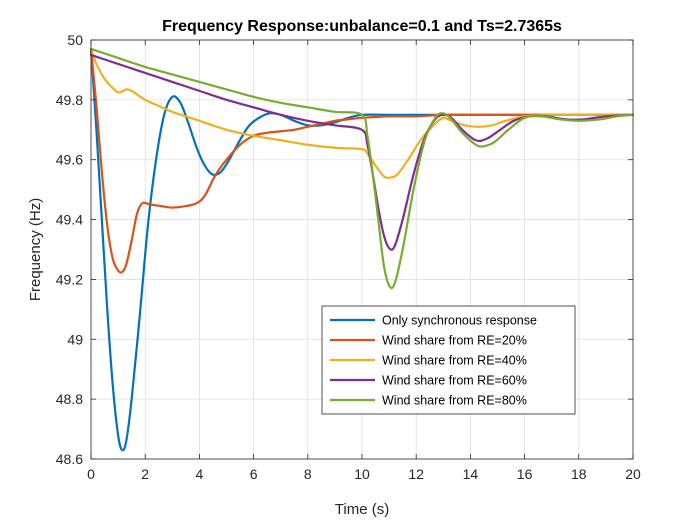 This screenshot has height=525, width=700. What do you see at coordinates (91, 474) in the screenshot?
I see `x-tick-label: 0` at bounding box center [91, 474].